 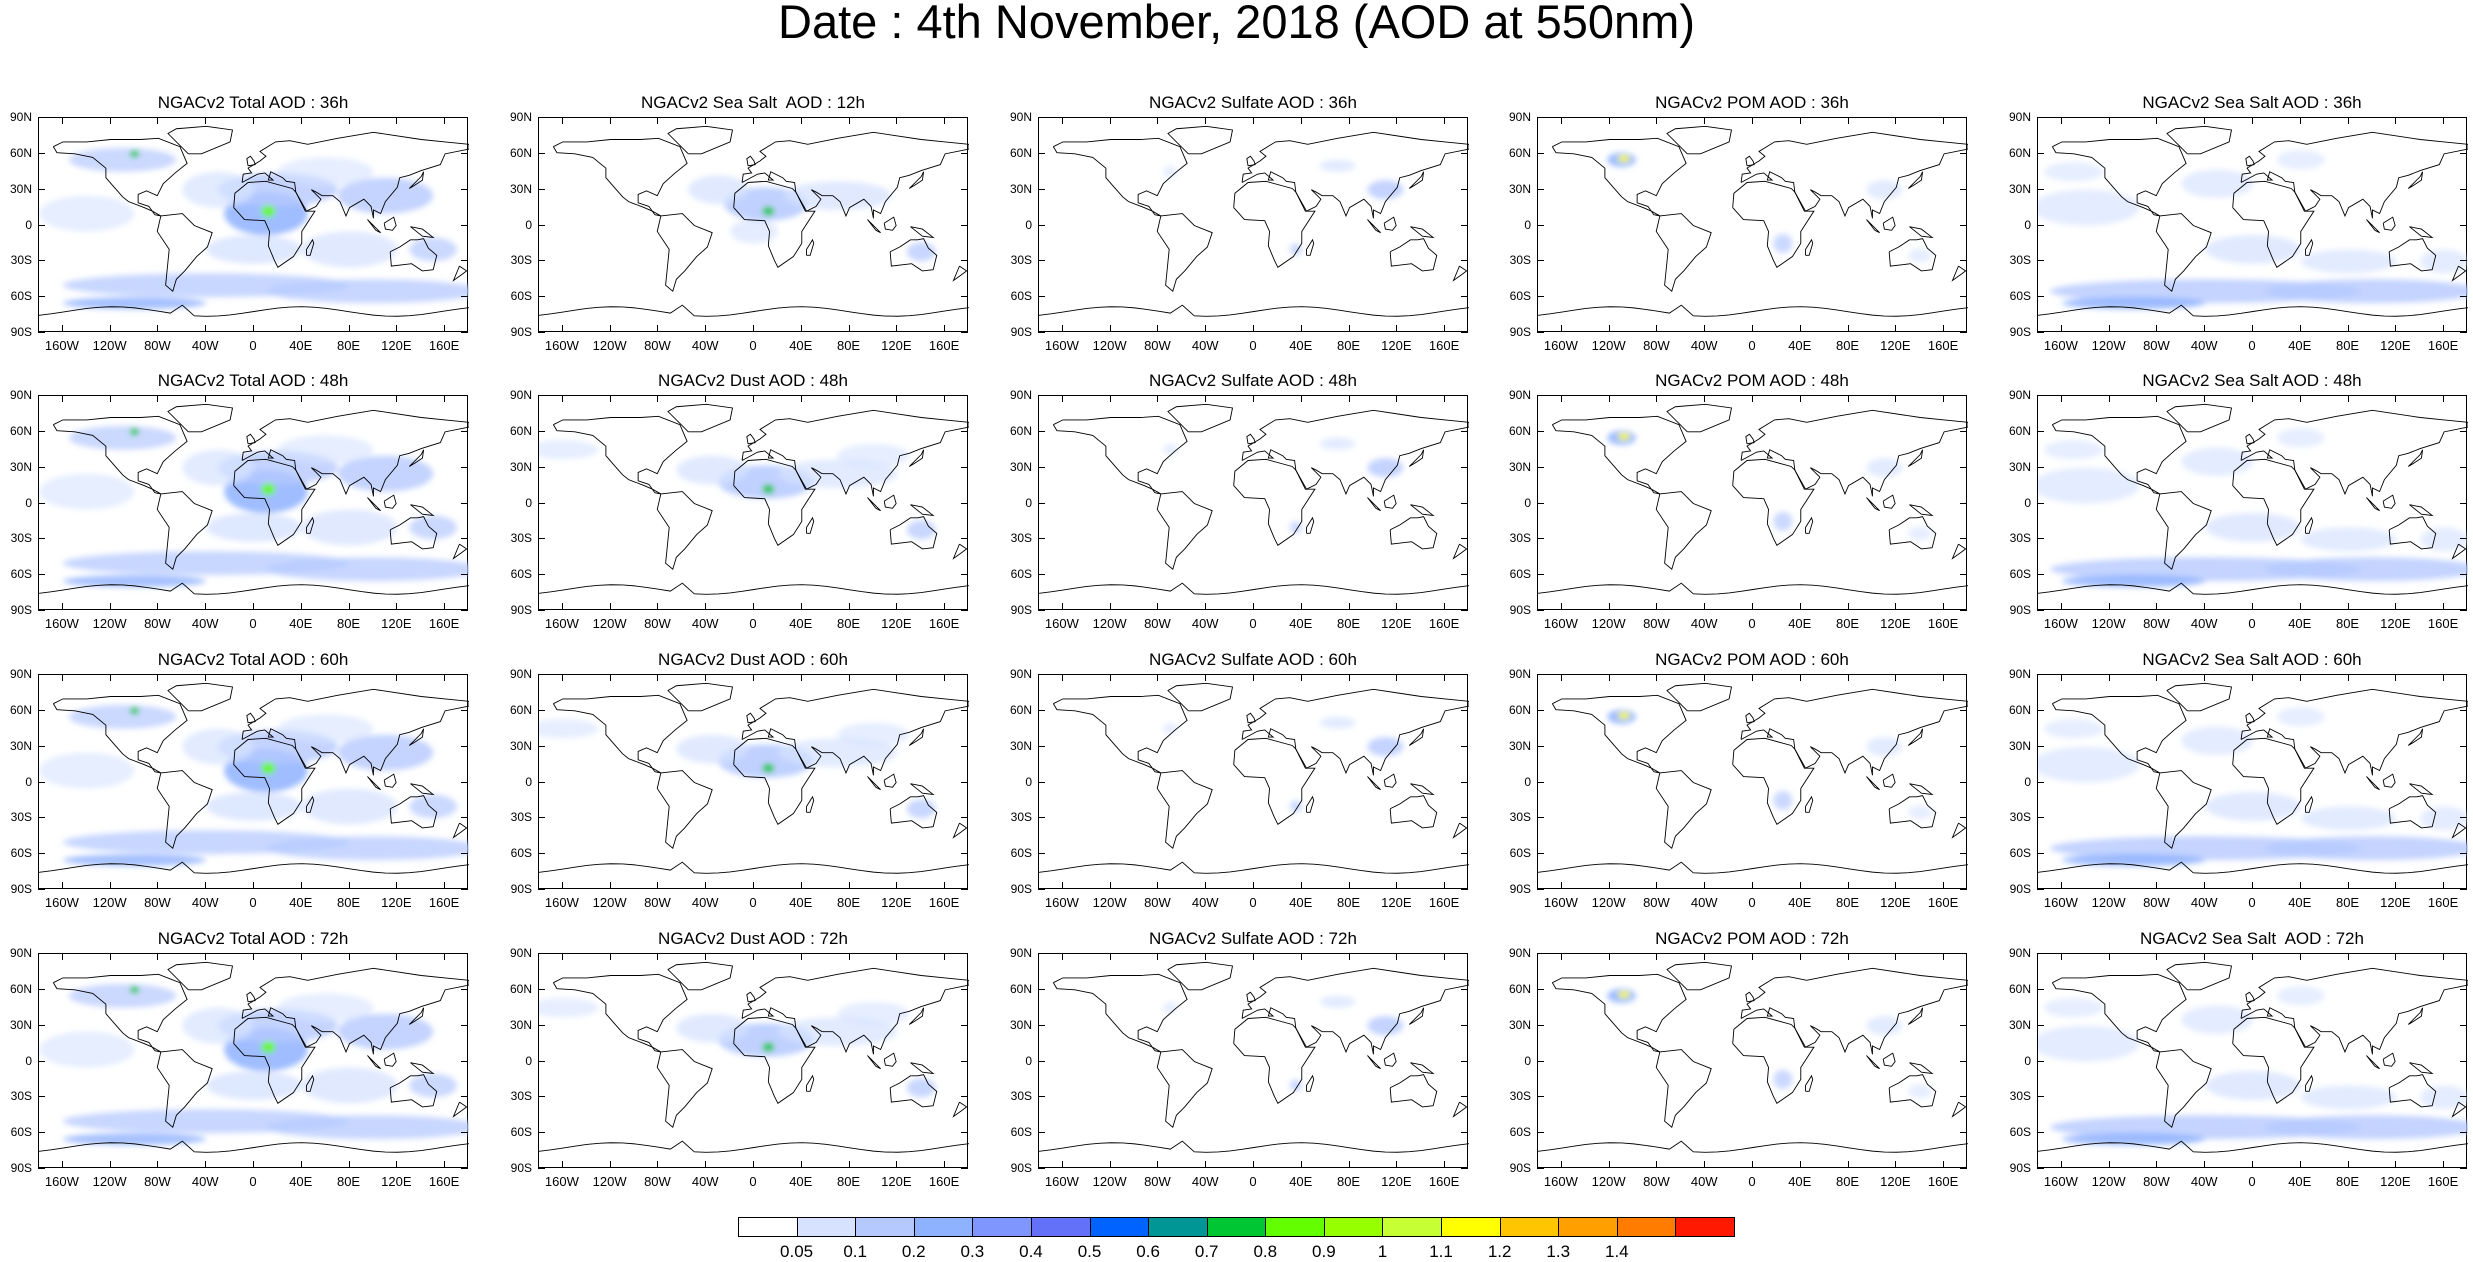 I want to click on lat-tick-label: 60N, so click(x=520, y=152).